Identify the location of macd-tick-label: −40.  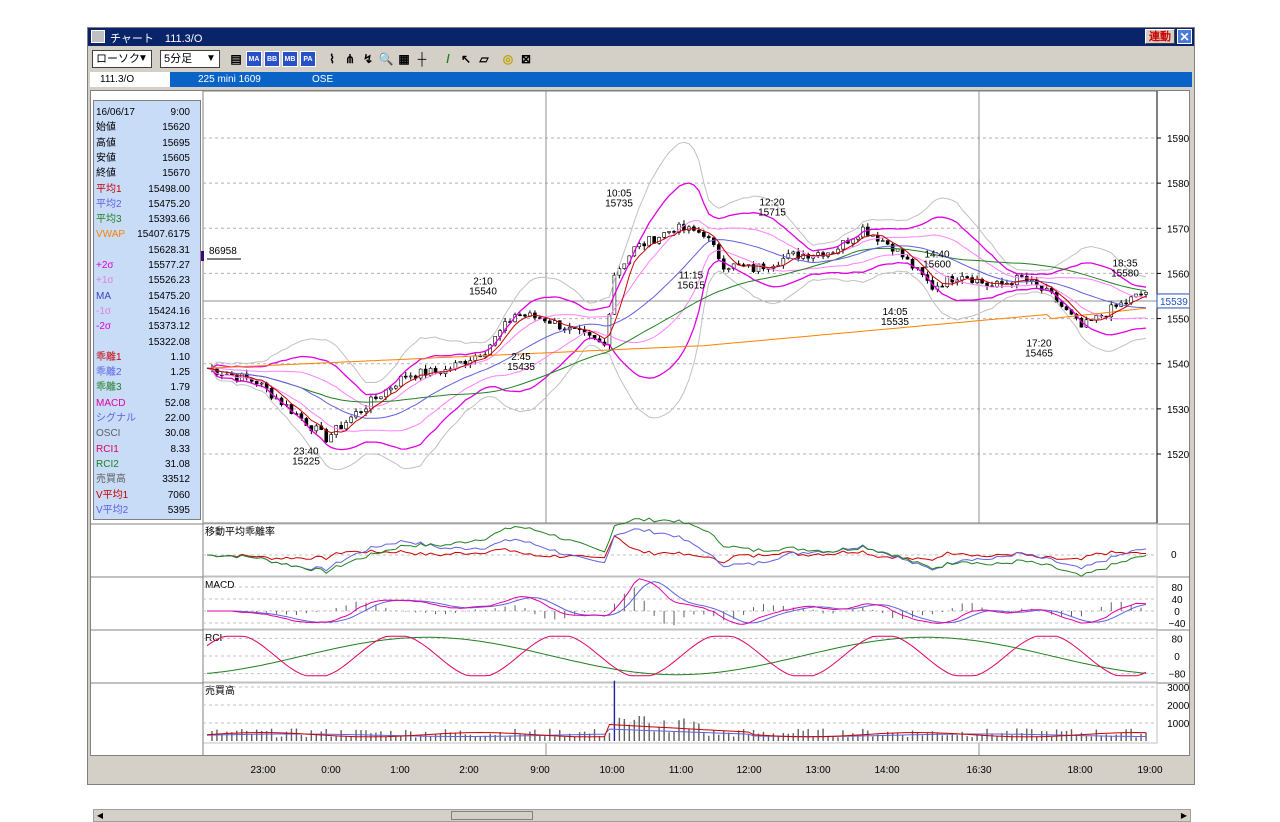
(1177, 624).